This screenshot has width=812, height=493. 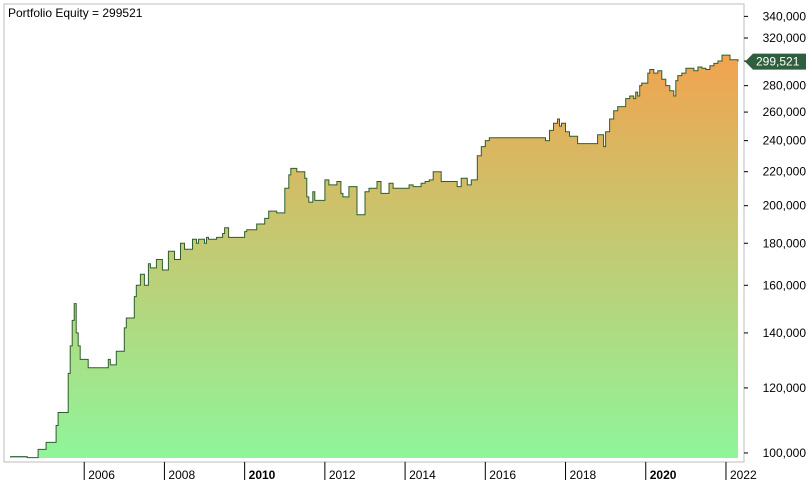 What do you see at coordinates (785, 243) in the screenshot?
I see `y-tick-label: 180,000` at bounding box center [785, 243].